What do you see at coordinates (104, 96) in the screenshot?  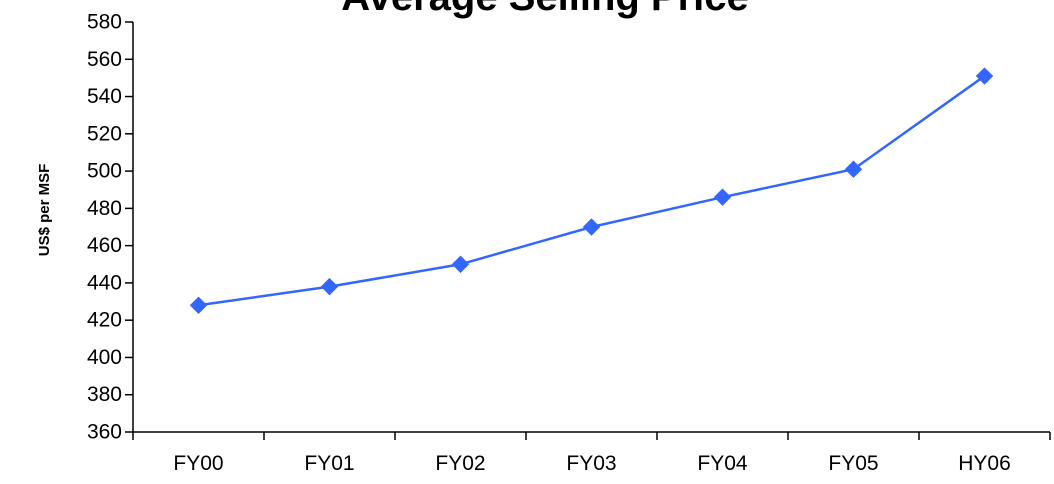 I see `y-tick-label: 540` at bounding box center [104, 96].